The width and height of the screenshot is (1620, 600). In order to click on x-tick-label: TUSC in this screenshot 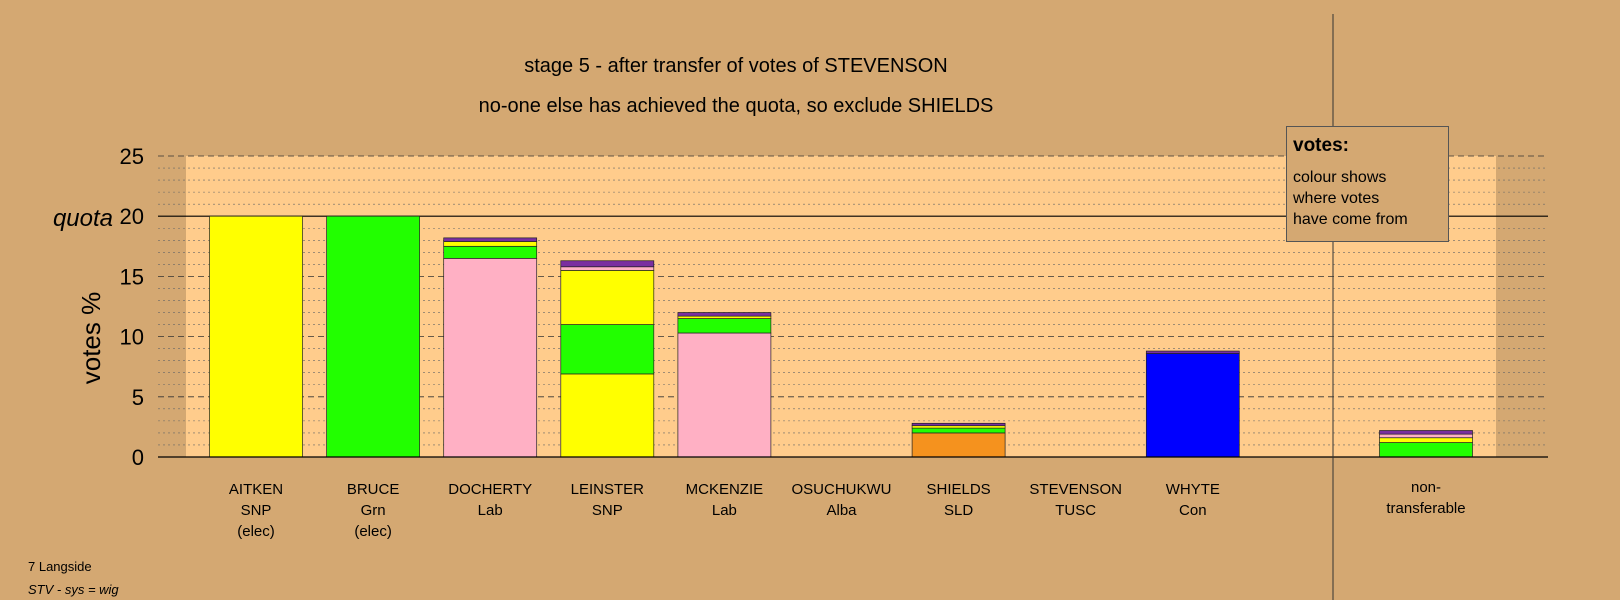, I will do `click(1075, 510)`.